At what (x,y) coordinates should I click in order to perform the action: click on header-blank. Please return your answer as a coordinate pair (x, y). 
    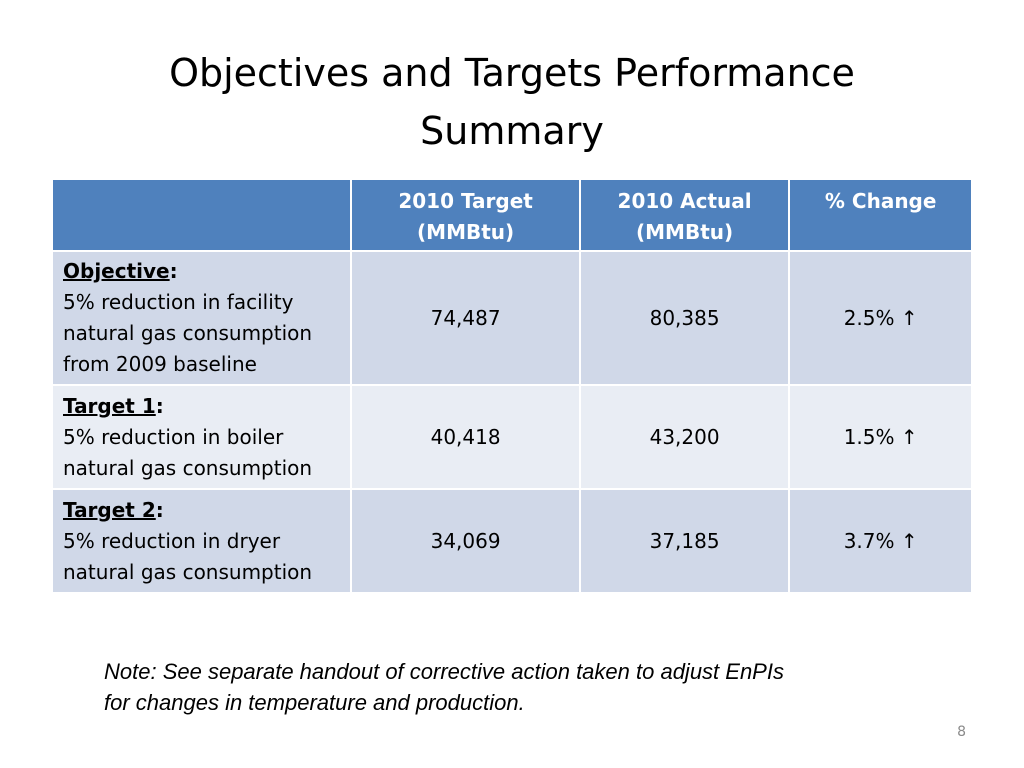
    Looking at the image, I should click on (201, 215).